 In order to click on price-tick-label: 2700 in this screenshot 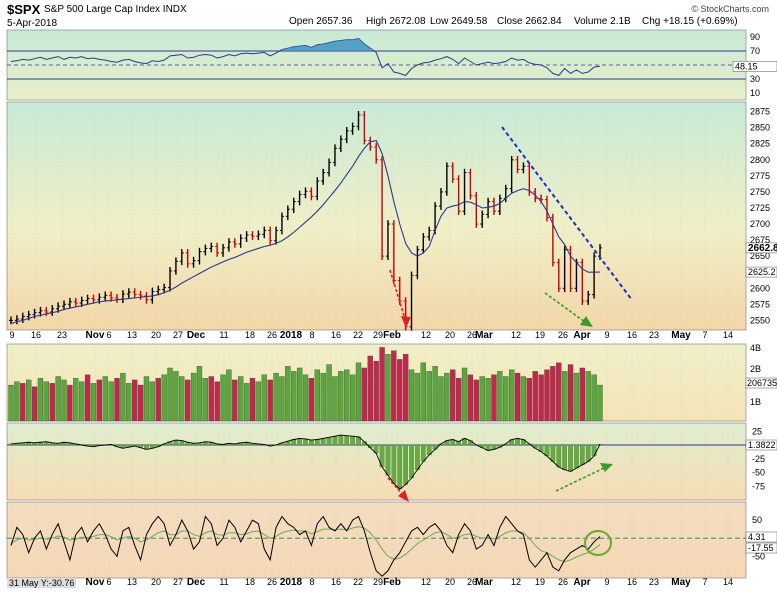, I will do `click(760, 224)`.